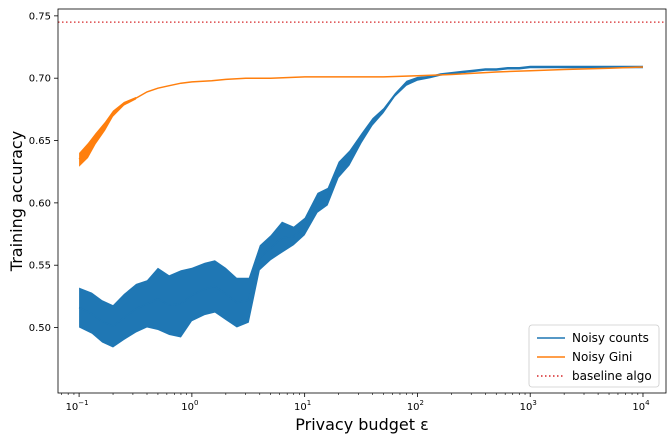 The width and height of the screenshot is (667, 436). Describe the element at coordinates (610, 338) in the screenshot. I see `legend-label-noisy-counts: Noisy counts` at that location.